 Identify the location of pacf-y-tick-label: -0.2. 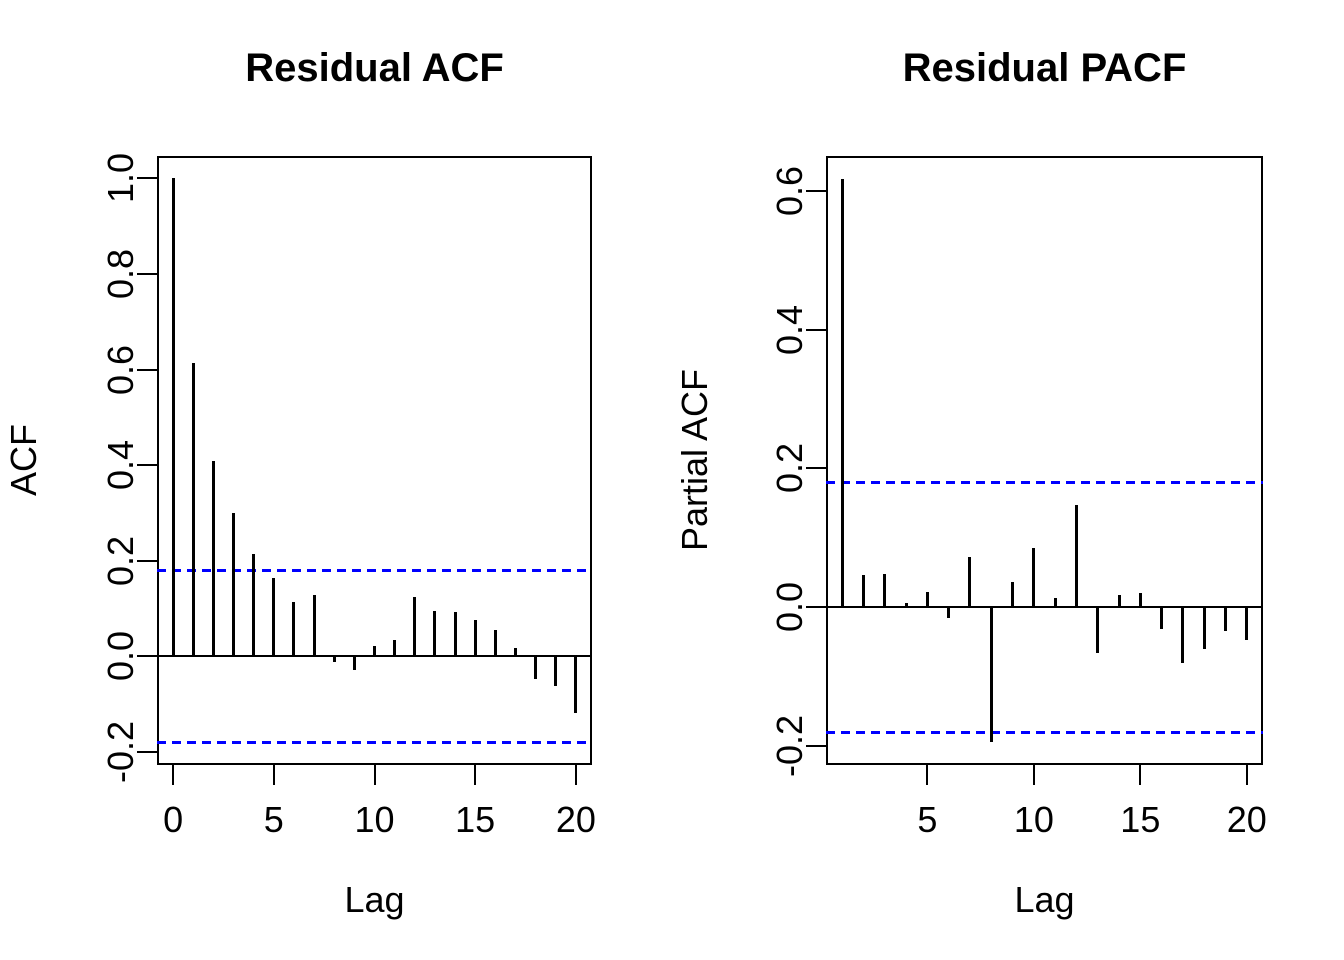
(789, 745).